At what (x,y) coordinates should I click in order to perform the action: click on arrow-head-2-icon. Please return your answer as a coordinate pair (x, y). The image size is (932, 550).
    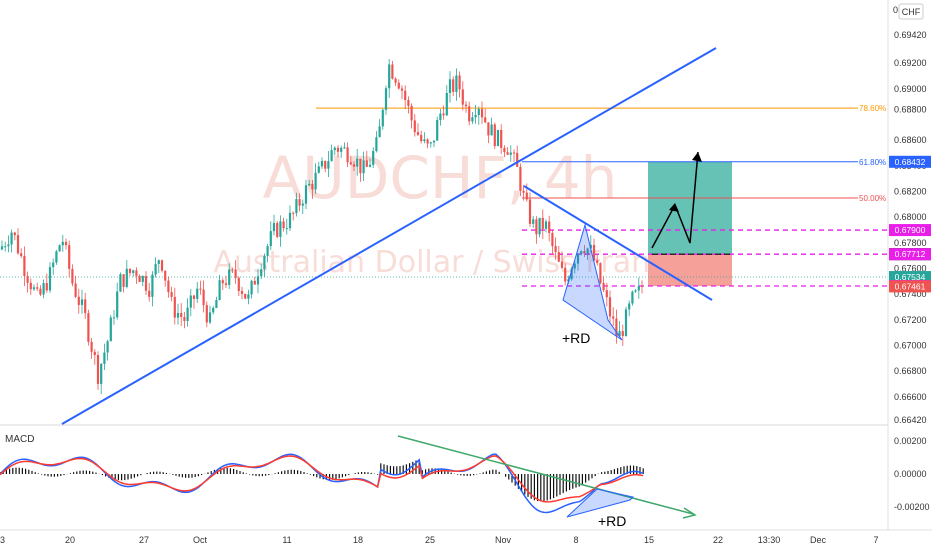
    Looking at the image, I should click on (697, 157).